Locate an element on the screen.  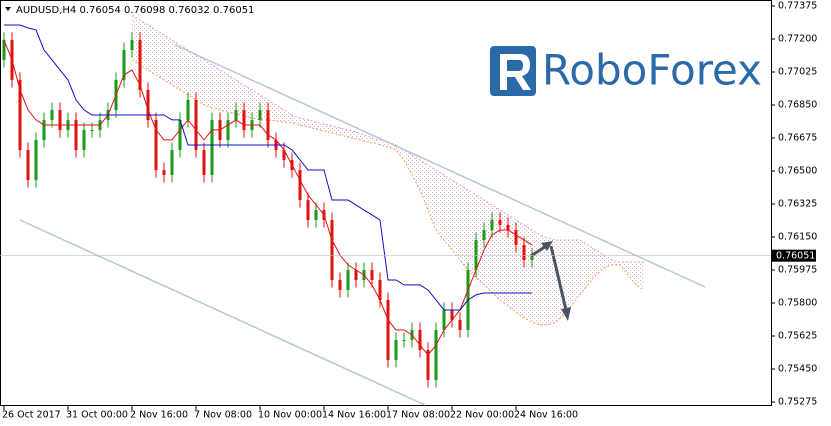
x-tick-label: 17 Nov 08:00 is located at coordinates (418, 415).